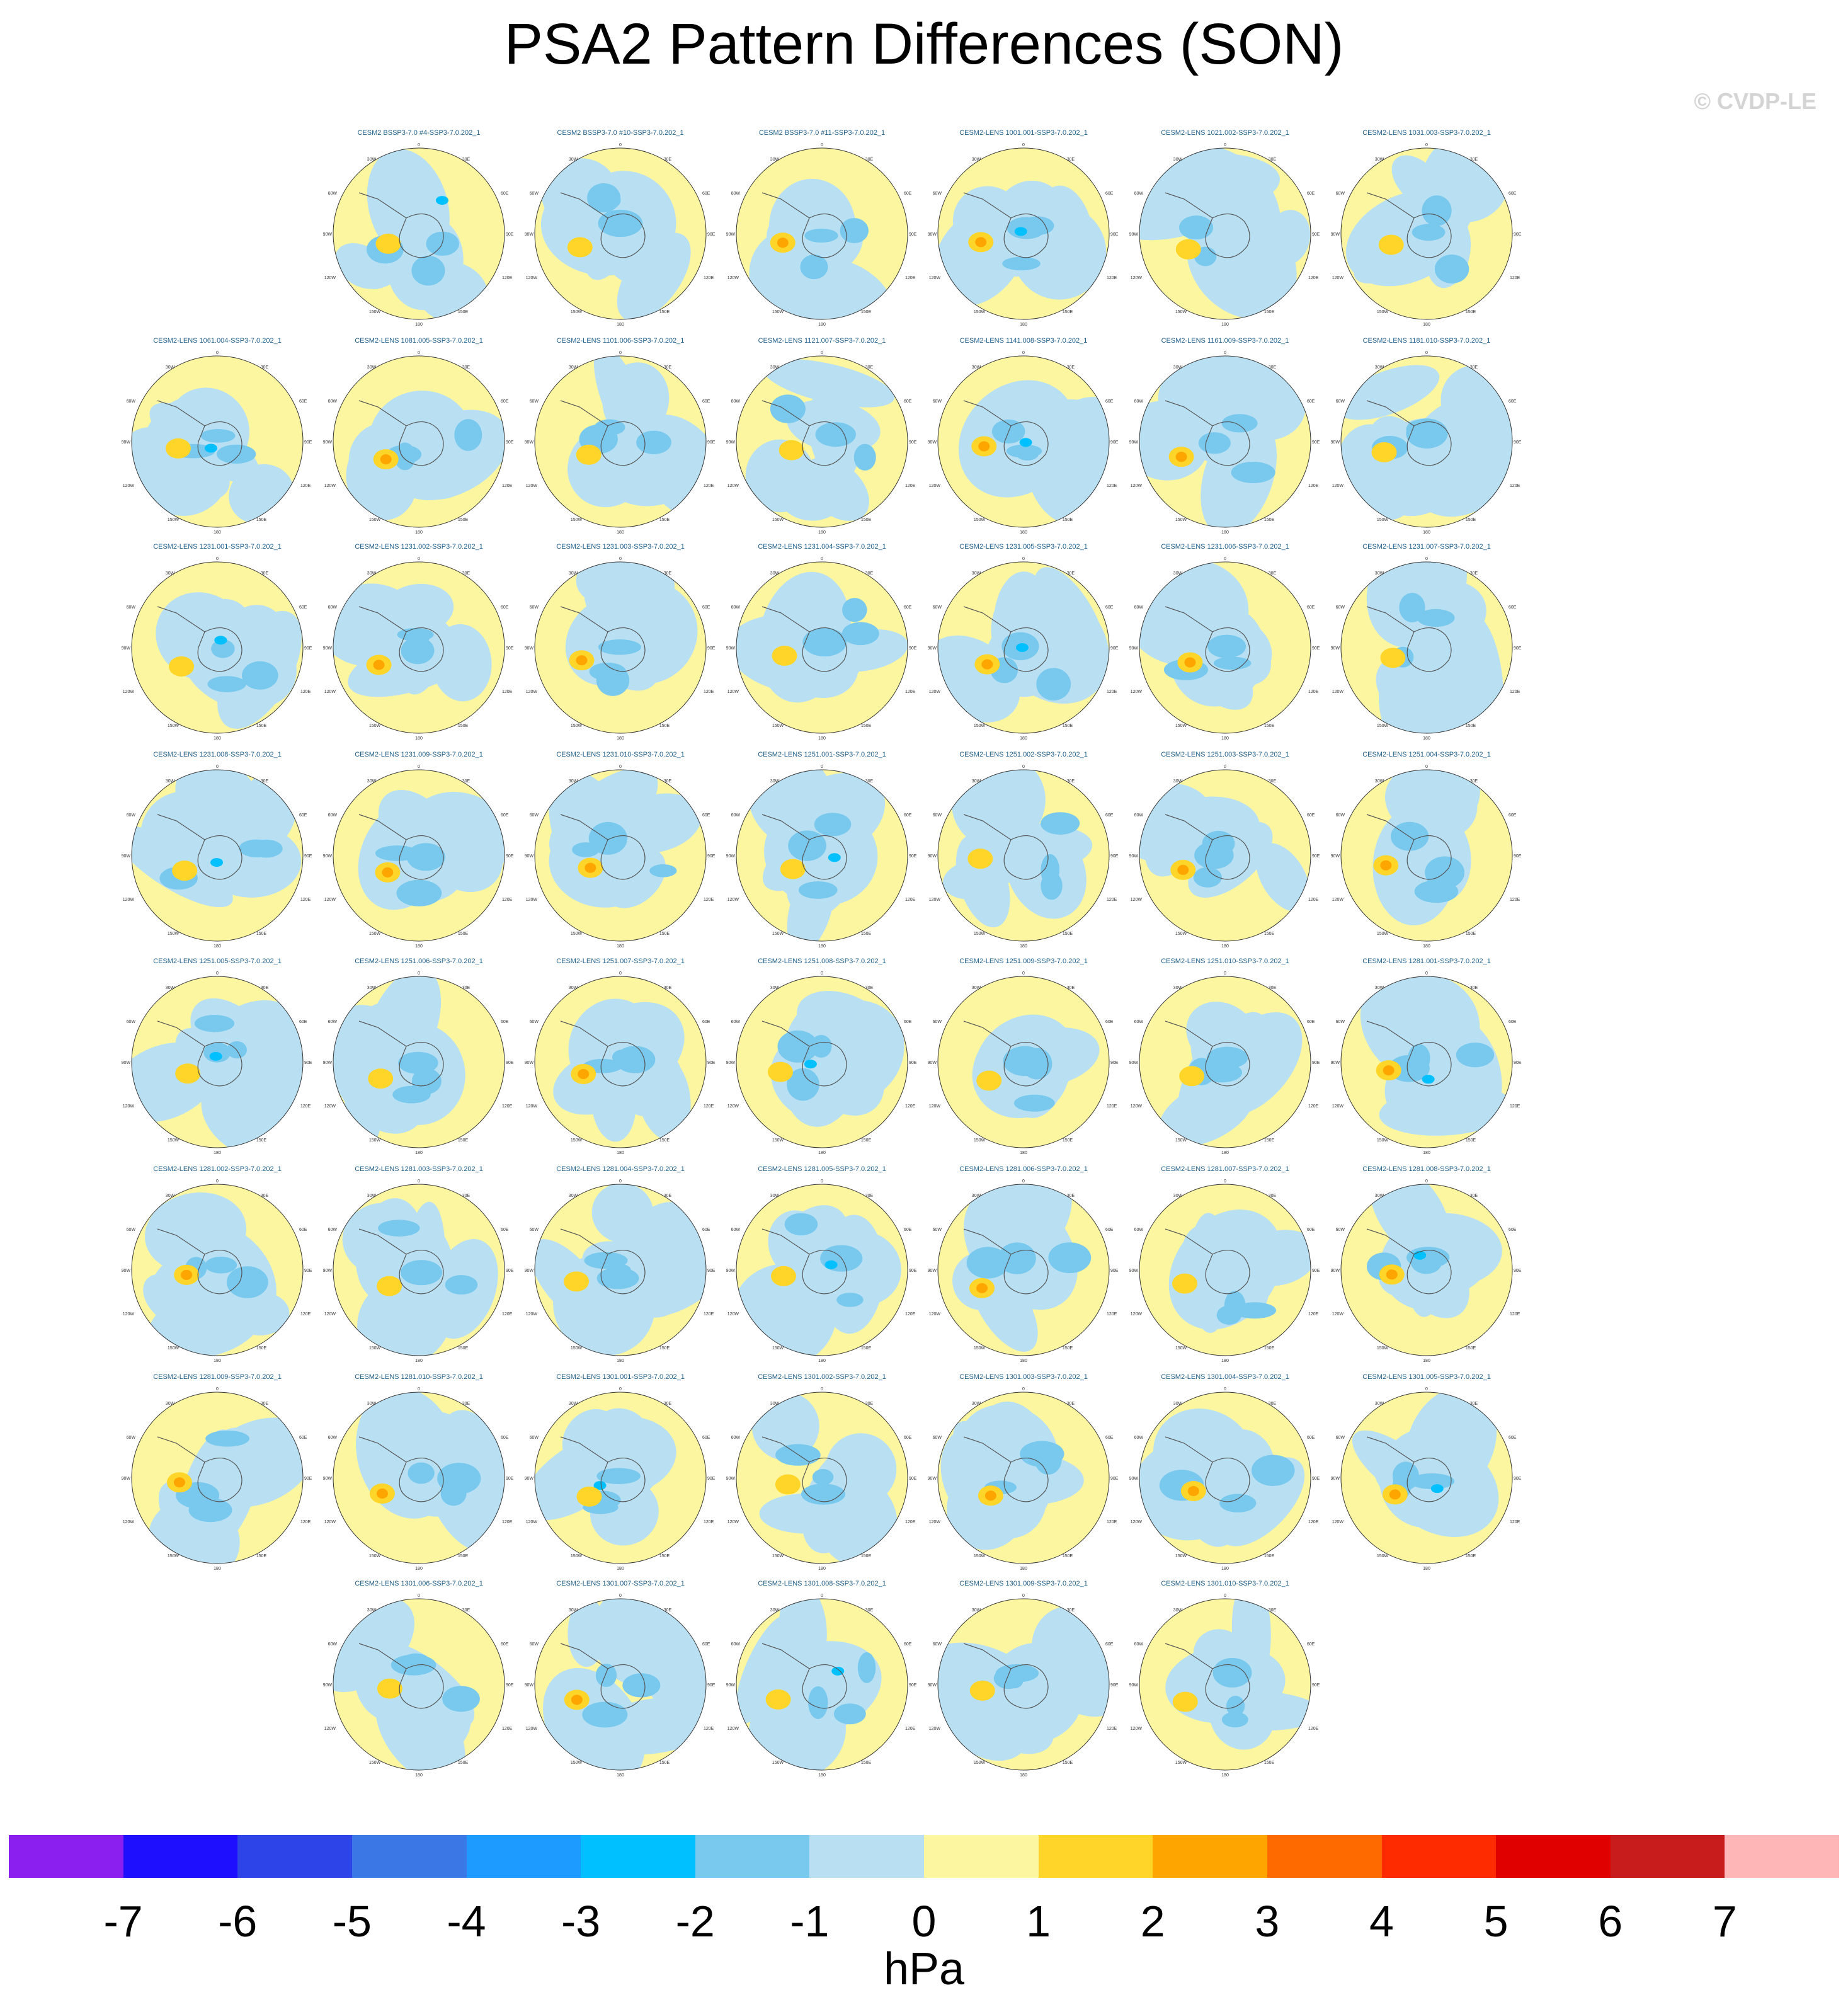 This screenshot has height=1995, width=1848. I want to click on colorbar-tick-label: 6, so click(1610, 1921).